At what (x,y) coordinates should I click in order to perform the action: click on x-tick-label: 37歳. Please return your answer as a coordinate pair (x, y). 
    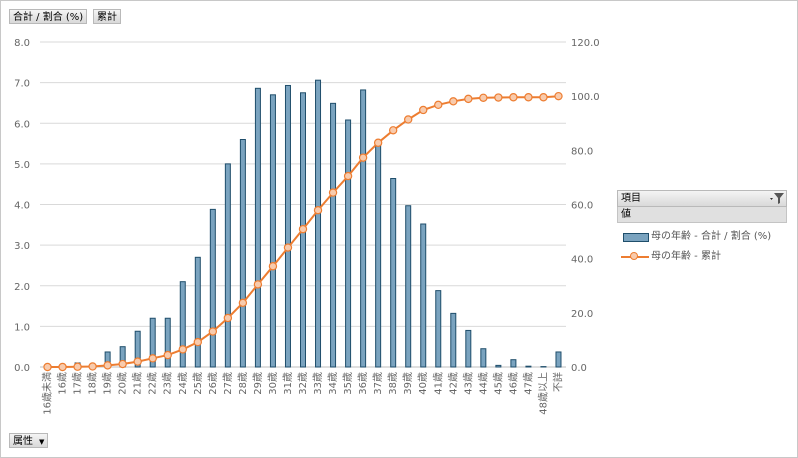
    Looking at the image, I should click on (378, 383).